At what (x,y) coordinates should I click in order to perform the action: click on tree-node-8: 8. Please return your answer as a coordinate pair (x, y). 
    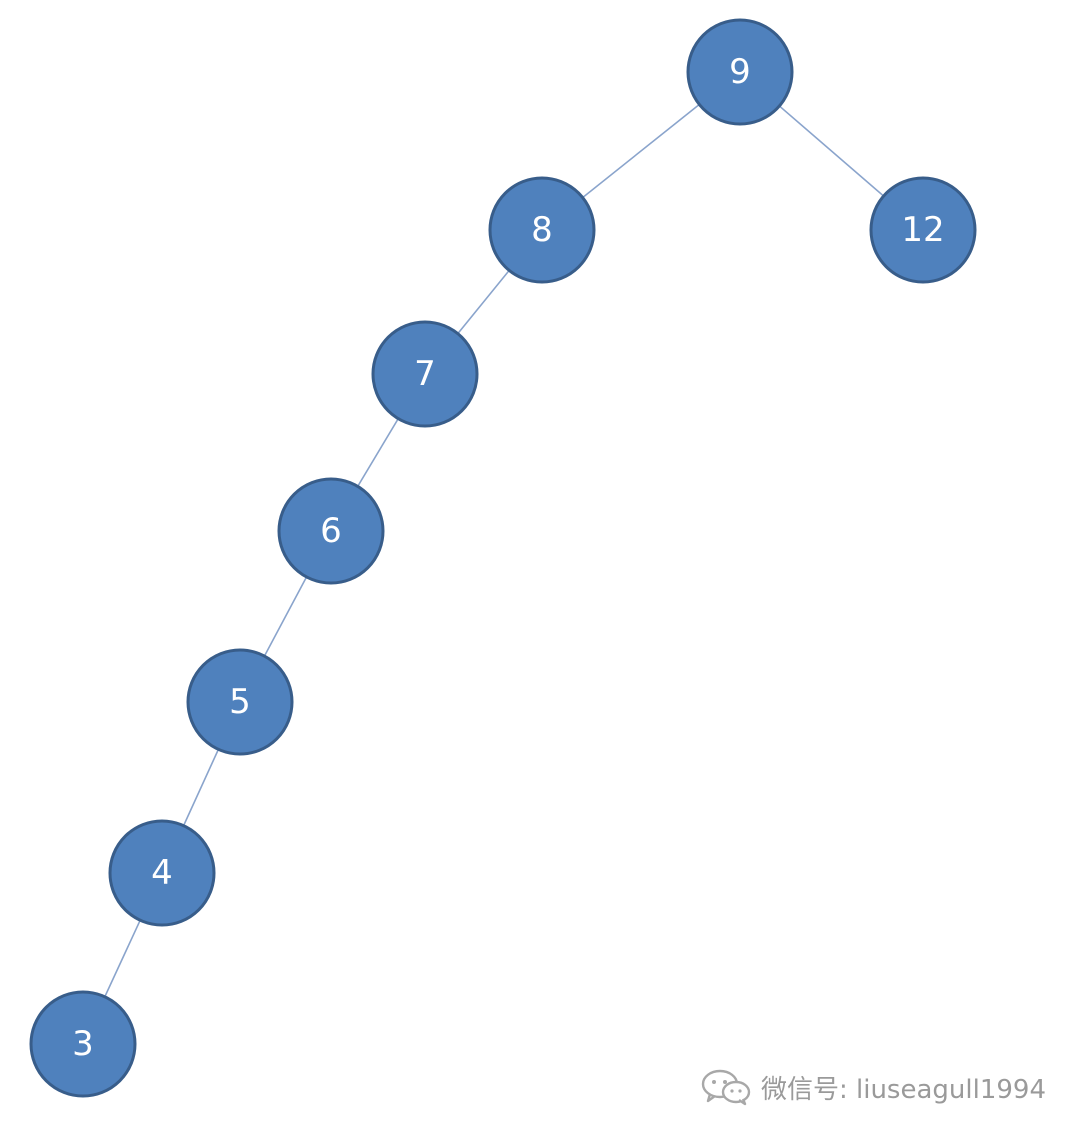
    Looking at the image, I should click on (542, 230).